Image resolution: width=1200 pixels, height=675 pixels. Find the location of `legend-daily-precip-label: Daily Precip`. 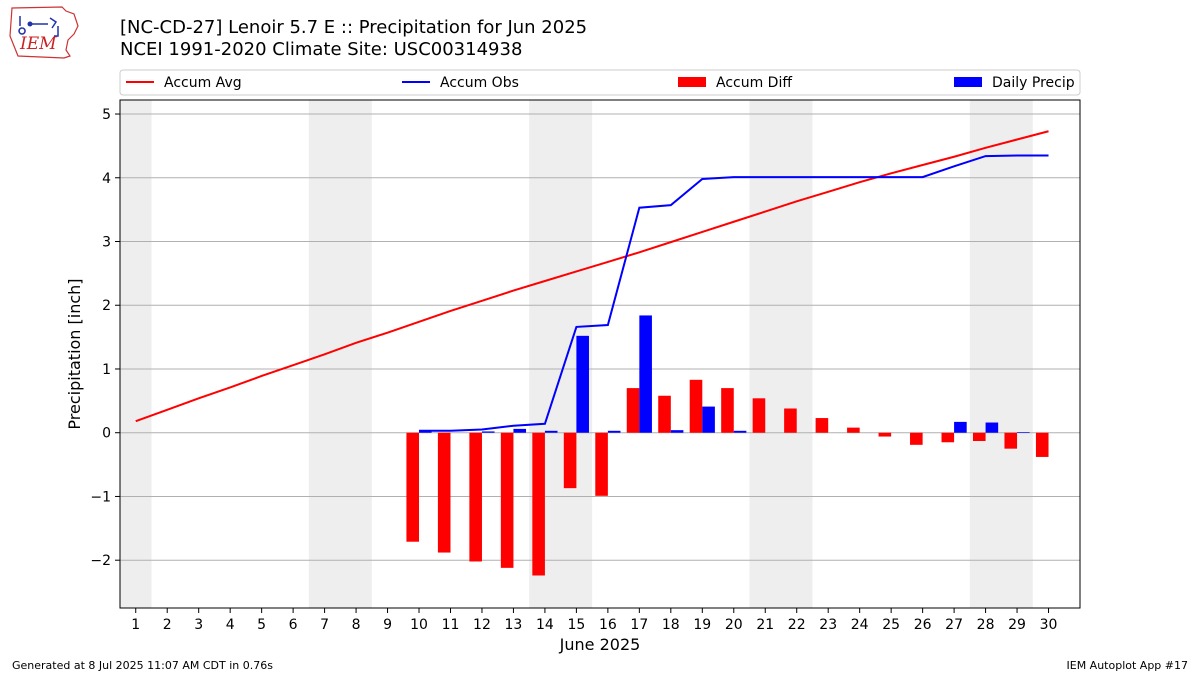

legend-daily-precip-label: Daily Precip is located at coordinates (1033, 83).